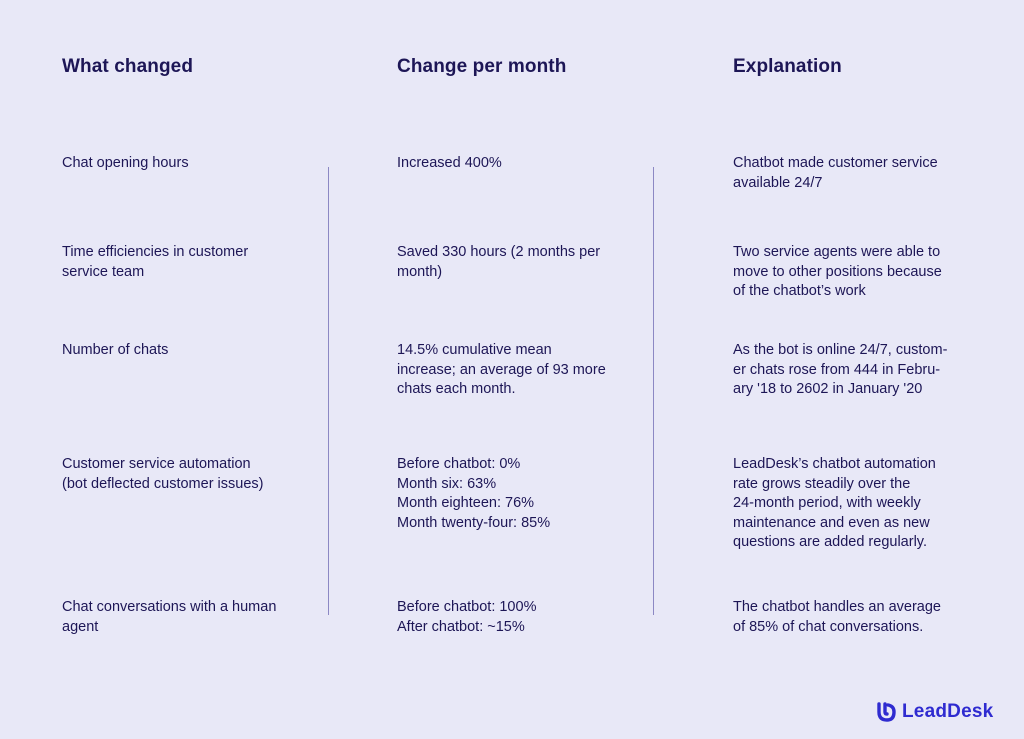  Describe the element at coordinates (653, 391) in the screenshot. I see `column-divider-right` at that location.